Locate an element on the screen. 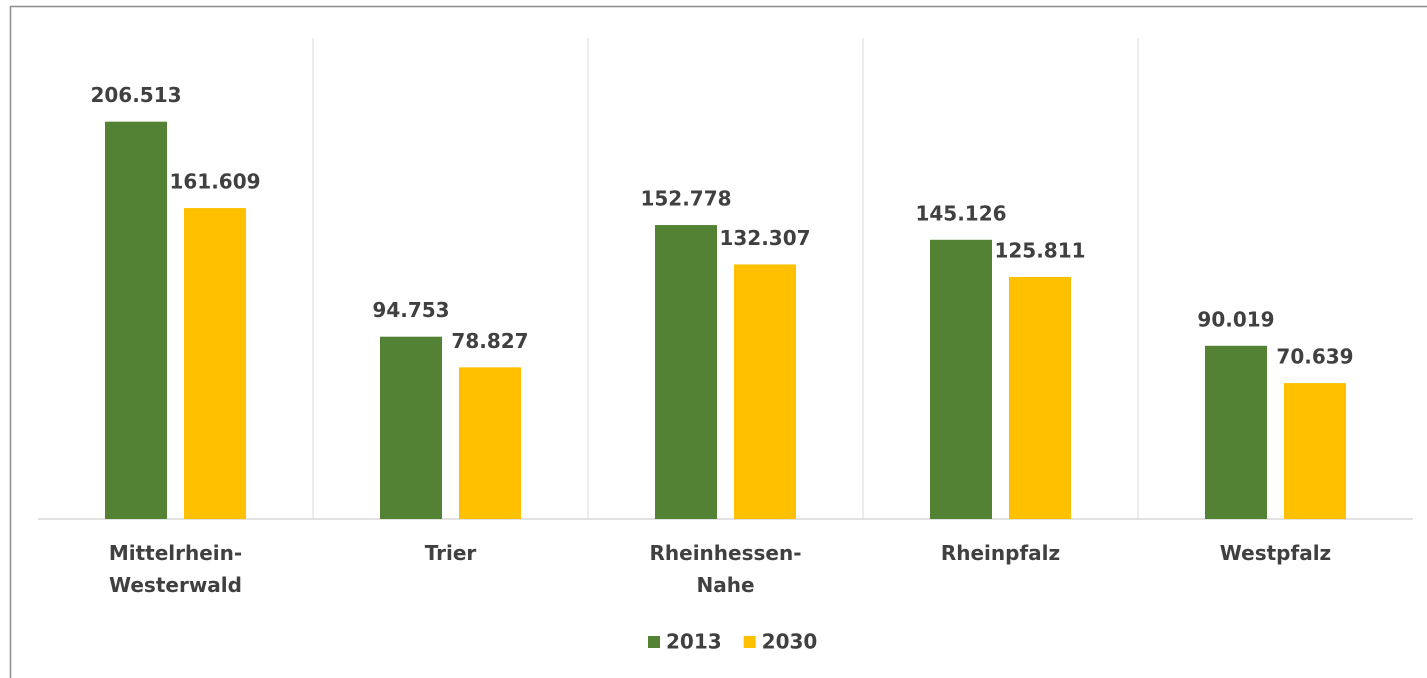  x-tick-label: Westpfalz is located at coordinates (1275, 553).